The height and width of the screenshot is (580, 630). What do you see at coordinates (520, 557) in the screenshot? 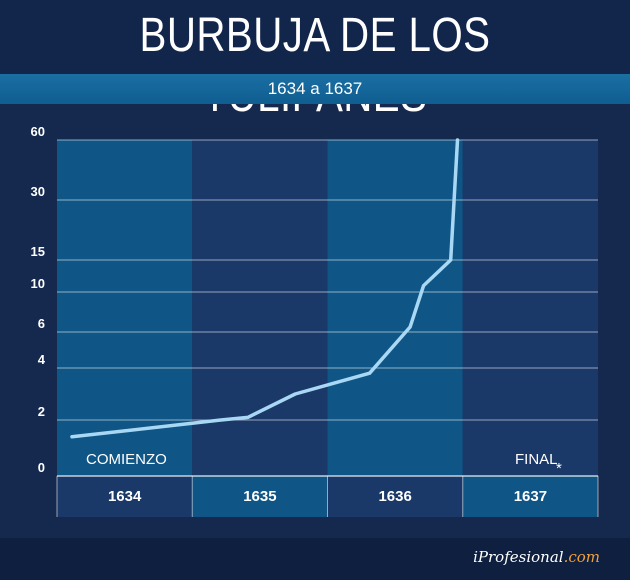
I see `brand-main: Profesional` at bounding box center [520, 557].